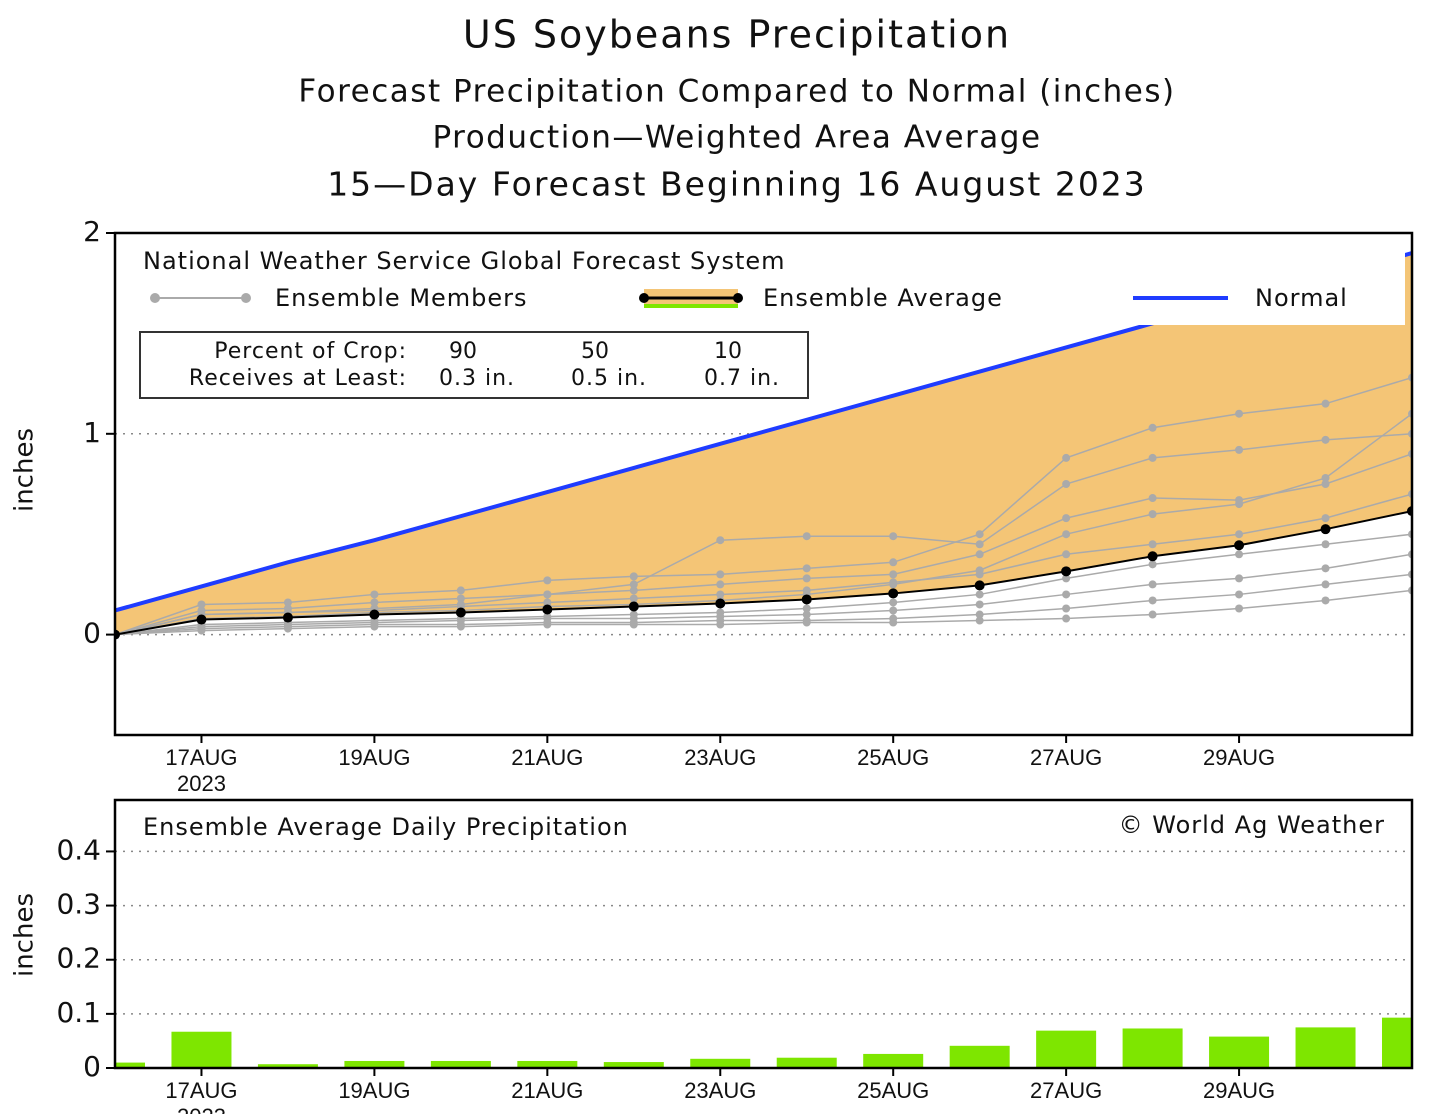 The width and height of the screenshot is (1440, 1114). What do you see at coordinates (474, 365) in the screenshot?
I see `crop-table-box` at bounding box center [474, 365].